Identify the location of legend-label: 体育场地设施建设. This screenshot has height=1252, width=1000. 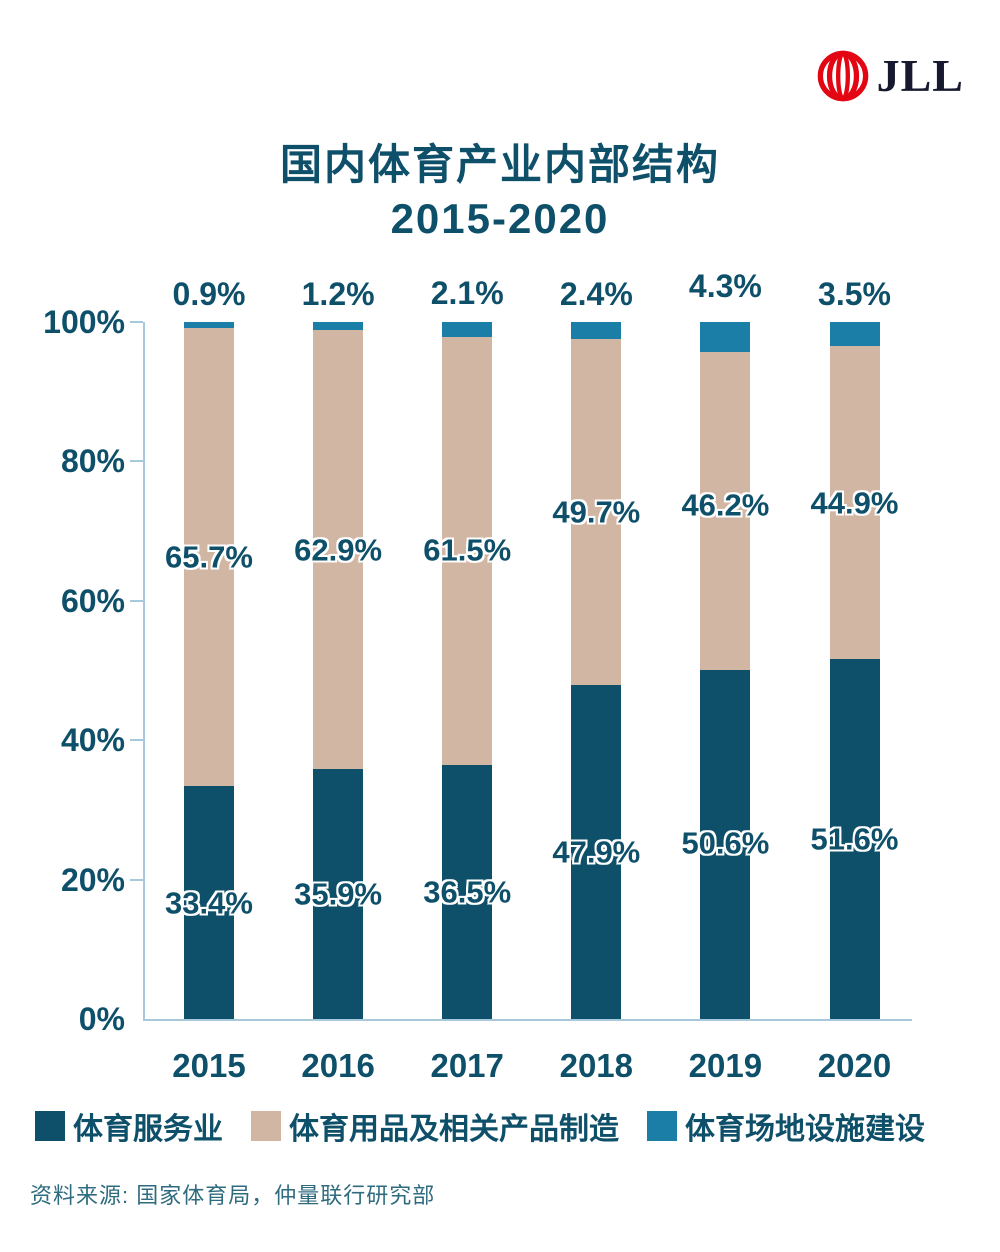
(805, 1129).